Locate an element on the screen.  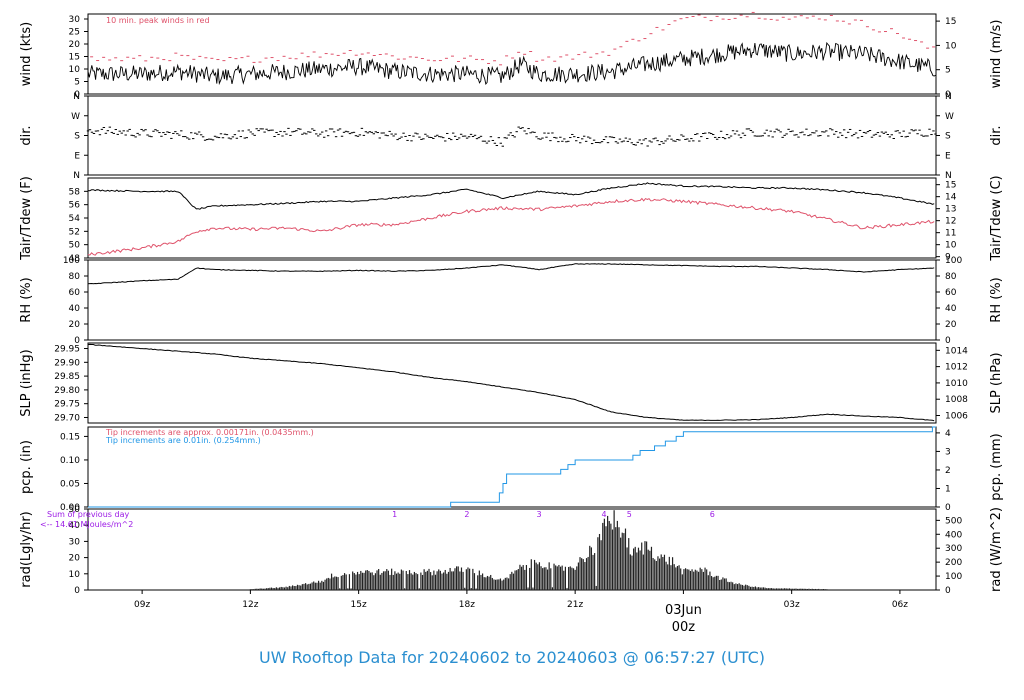
y-tick-label-right: 400 is located at coordinates (953, 535).